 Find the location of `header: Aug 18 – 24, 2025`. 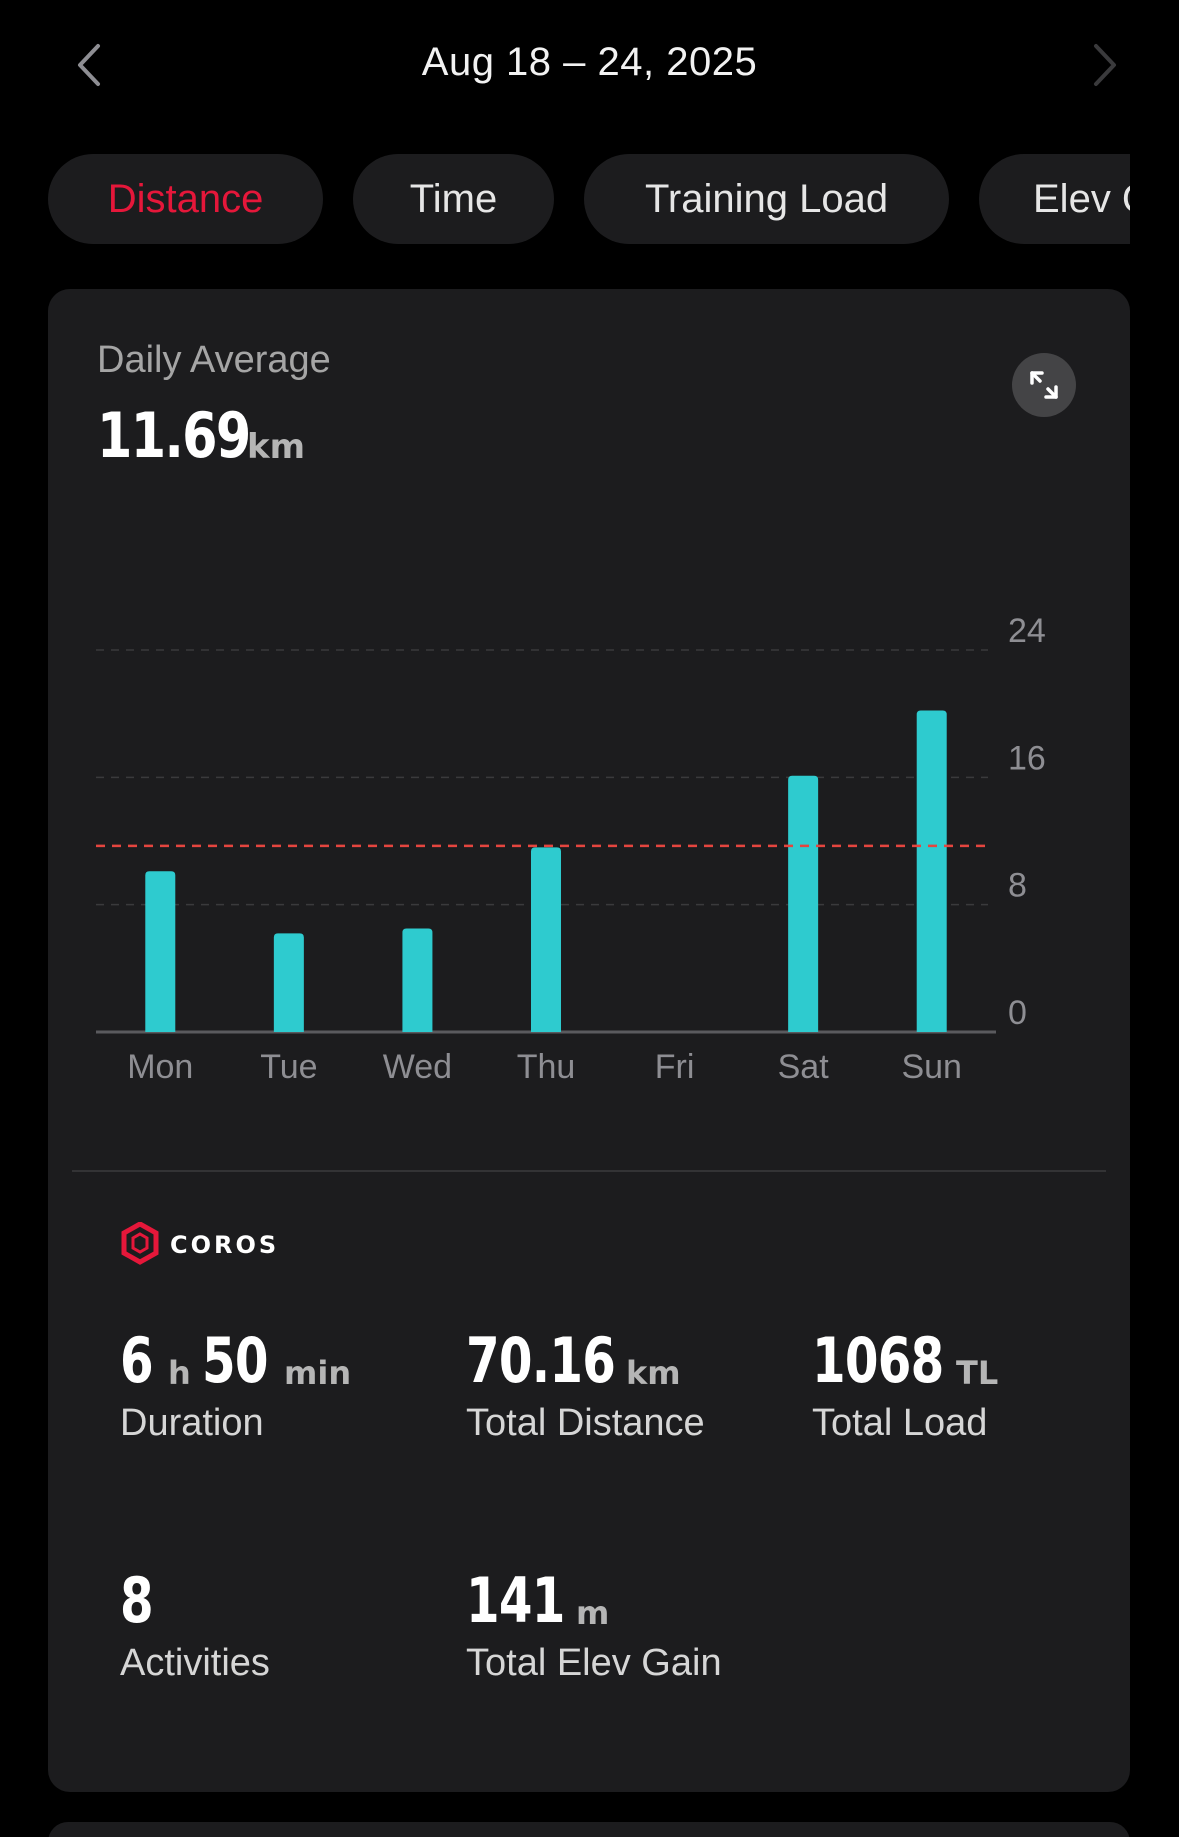

header: Aug 18 – 24, 2025 is located at coordinates (589, 65).